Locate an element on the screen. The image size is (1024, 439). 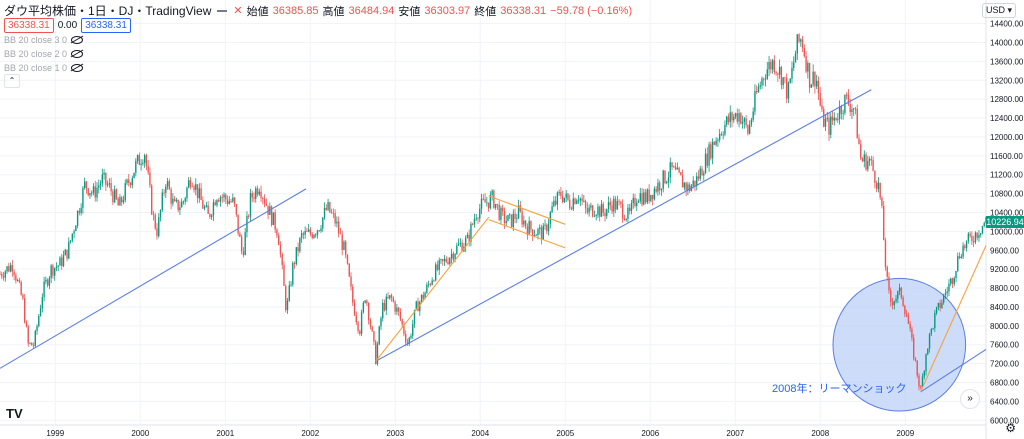
time-tick-label: 2003 is located at coordinates (395, 433).